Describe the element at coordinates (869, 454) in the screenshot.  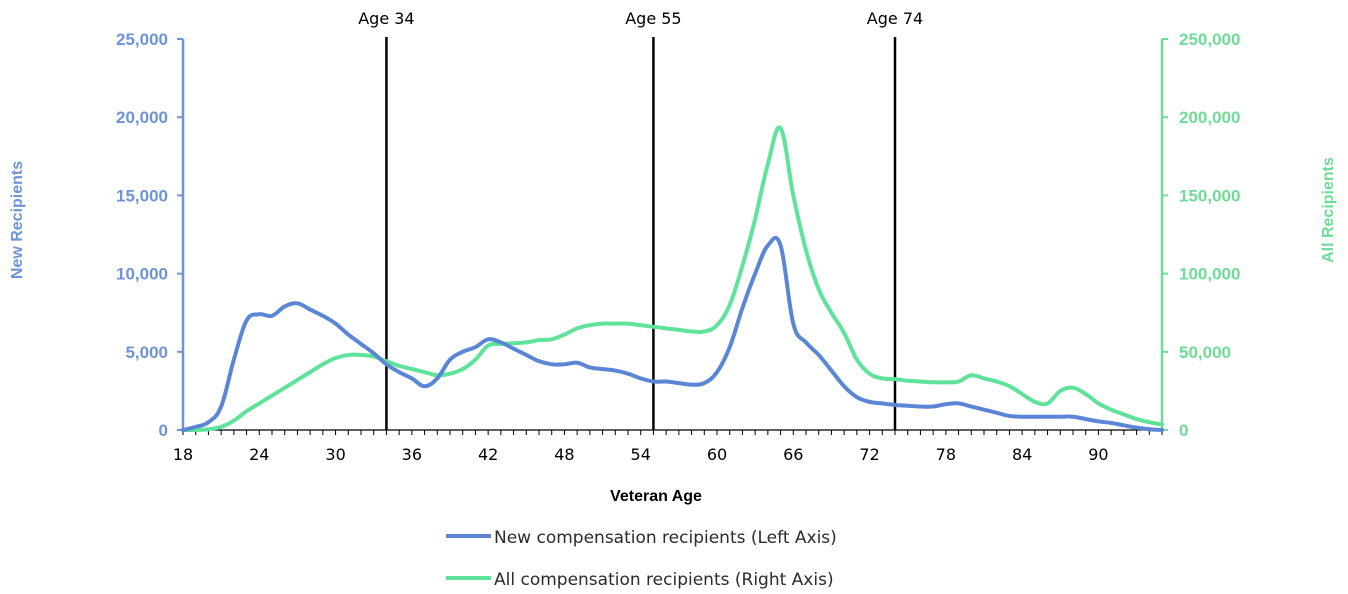
I see `x-tick-label: 72` at that location.